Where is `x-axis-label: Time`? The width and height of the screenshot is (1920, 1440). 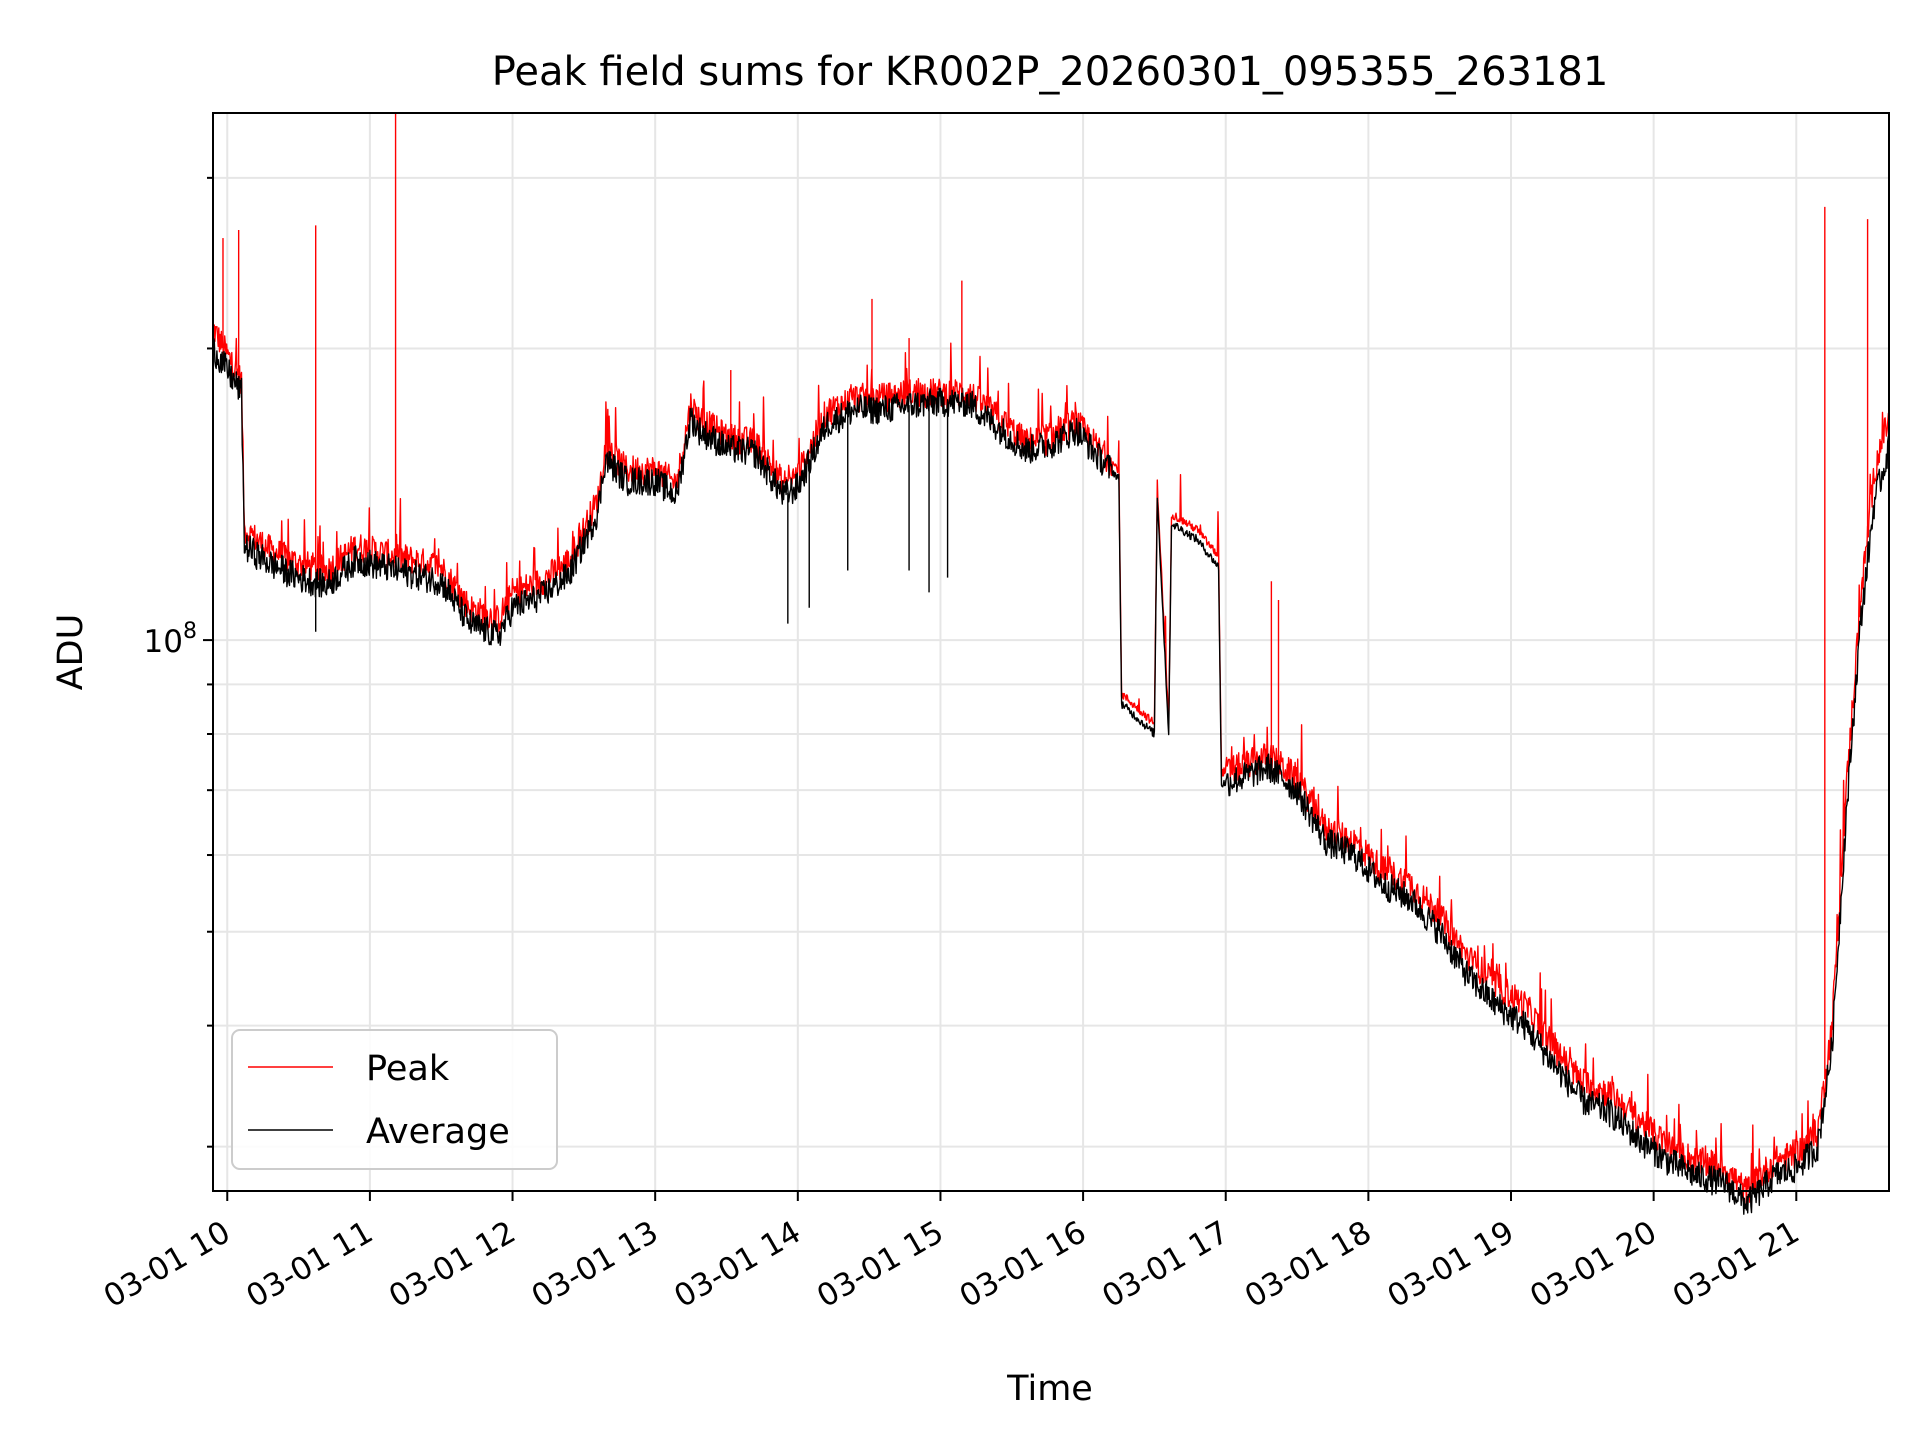 x-axis-label: Time is located at coordinates (1049, 1389).